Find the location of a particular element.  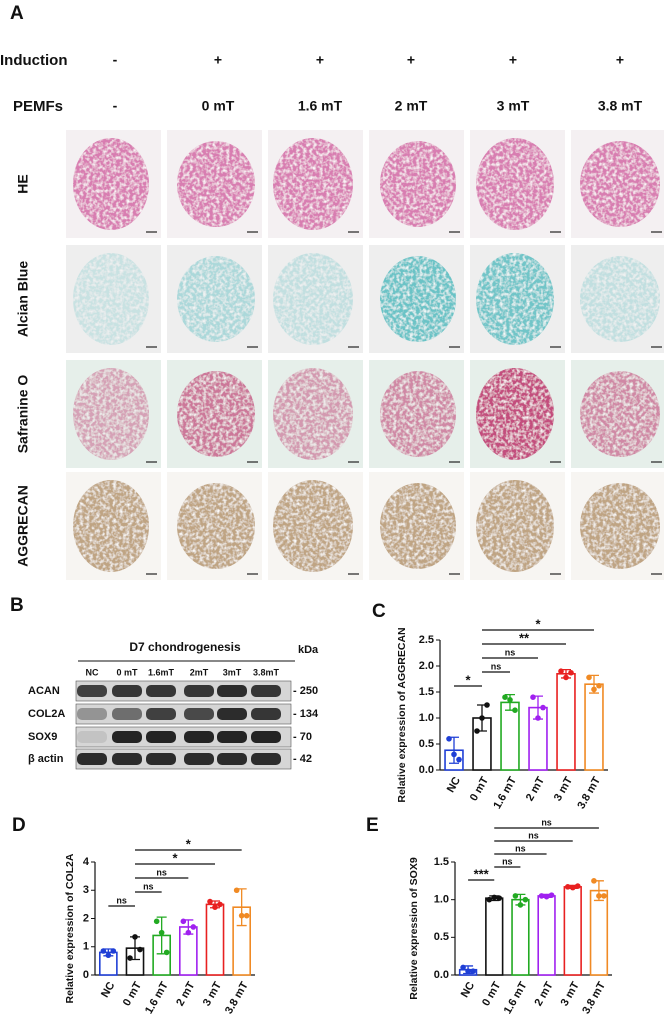

y-axis-label: Relative expression of SOX9 is located at coordinates (414, 928).